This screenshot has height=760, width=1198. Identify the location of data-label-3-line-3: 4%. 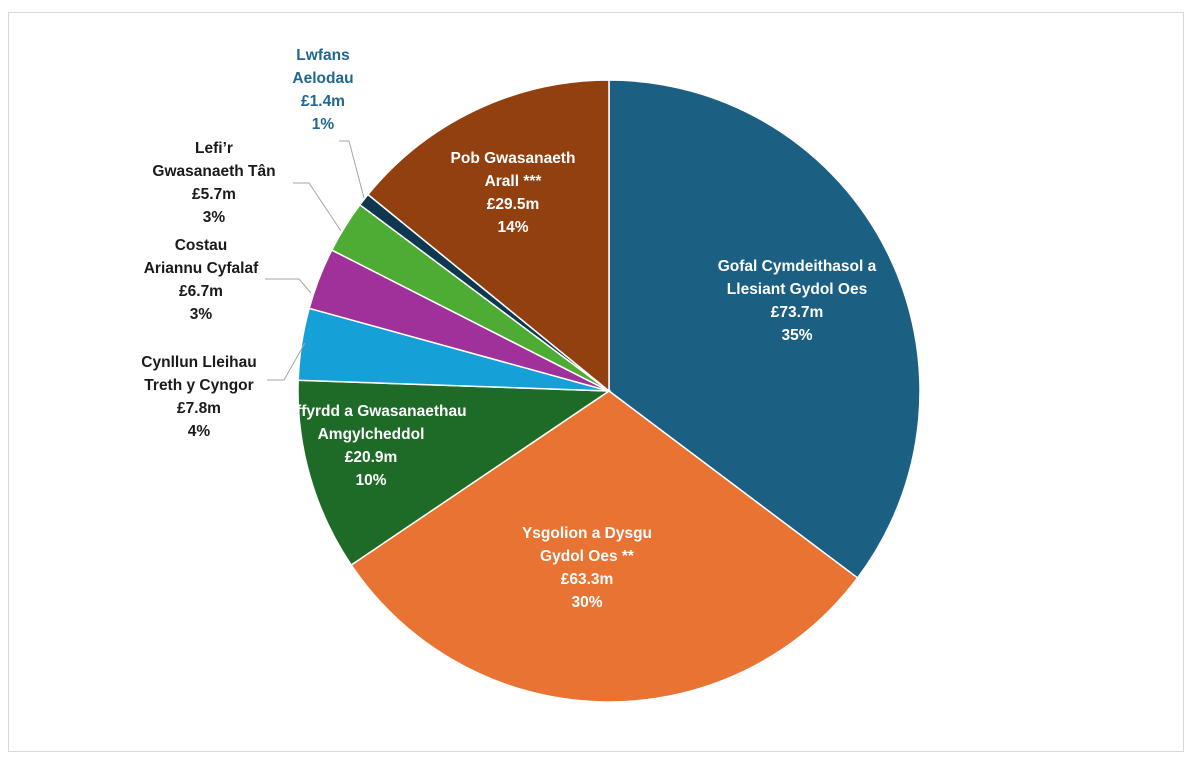
(199, 431).